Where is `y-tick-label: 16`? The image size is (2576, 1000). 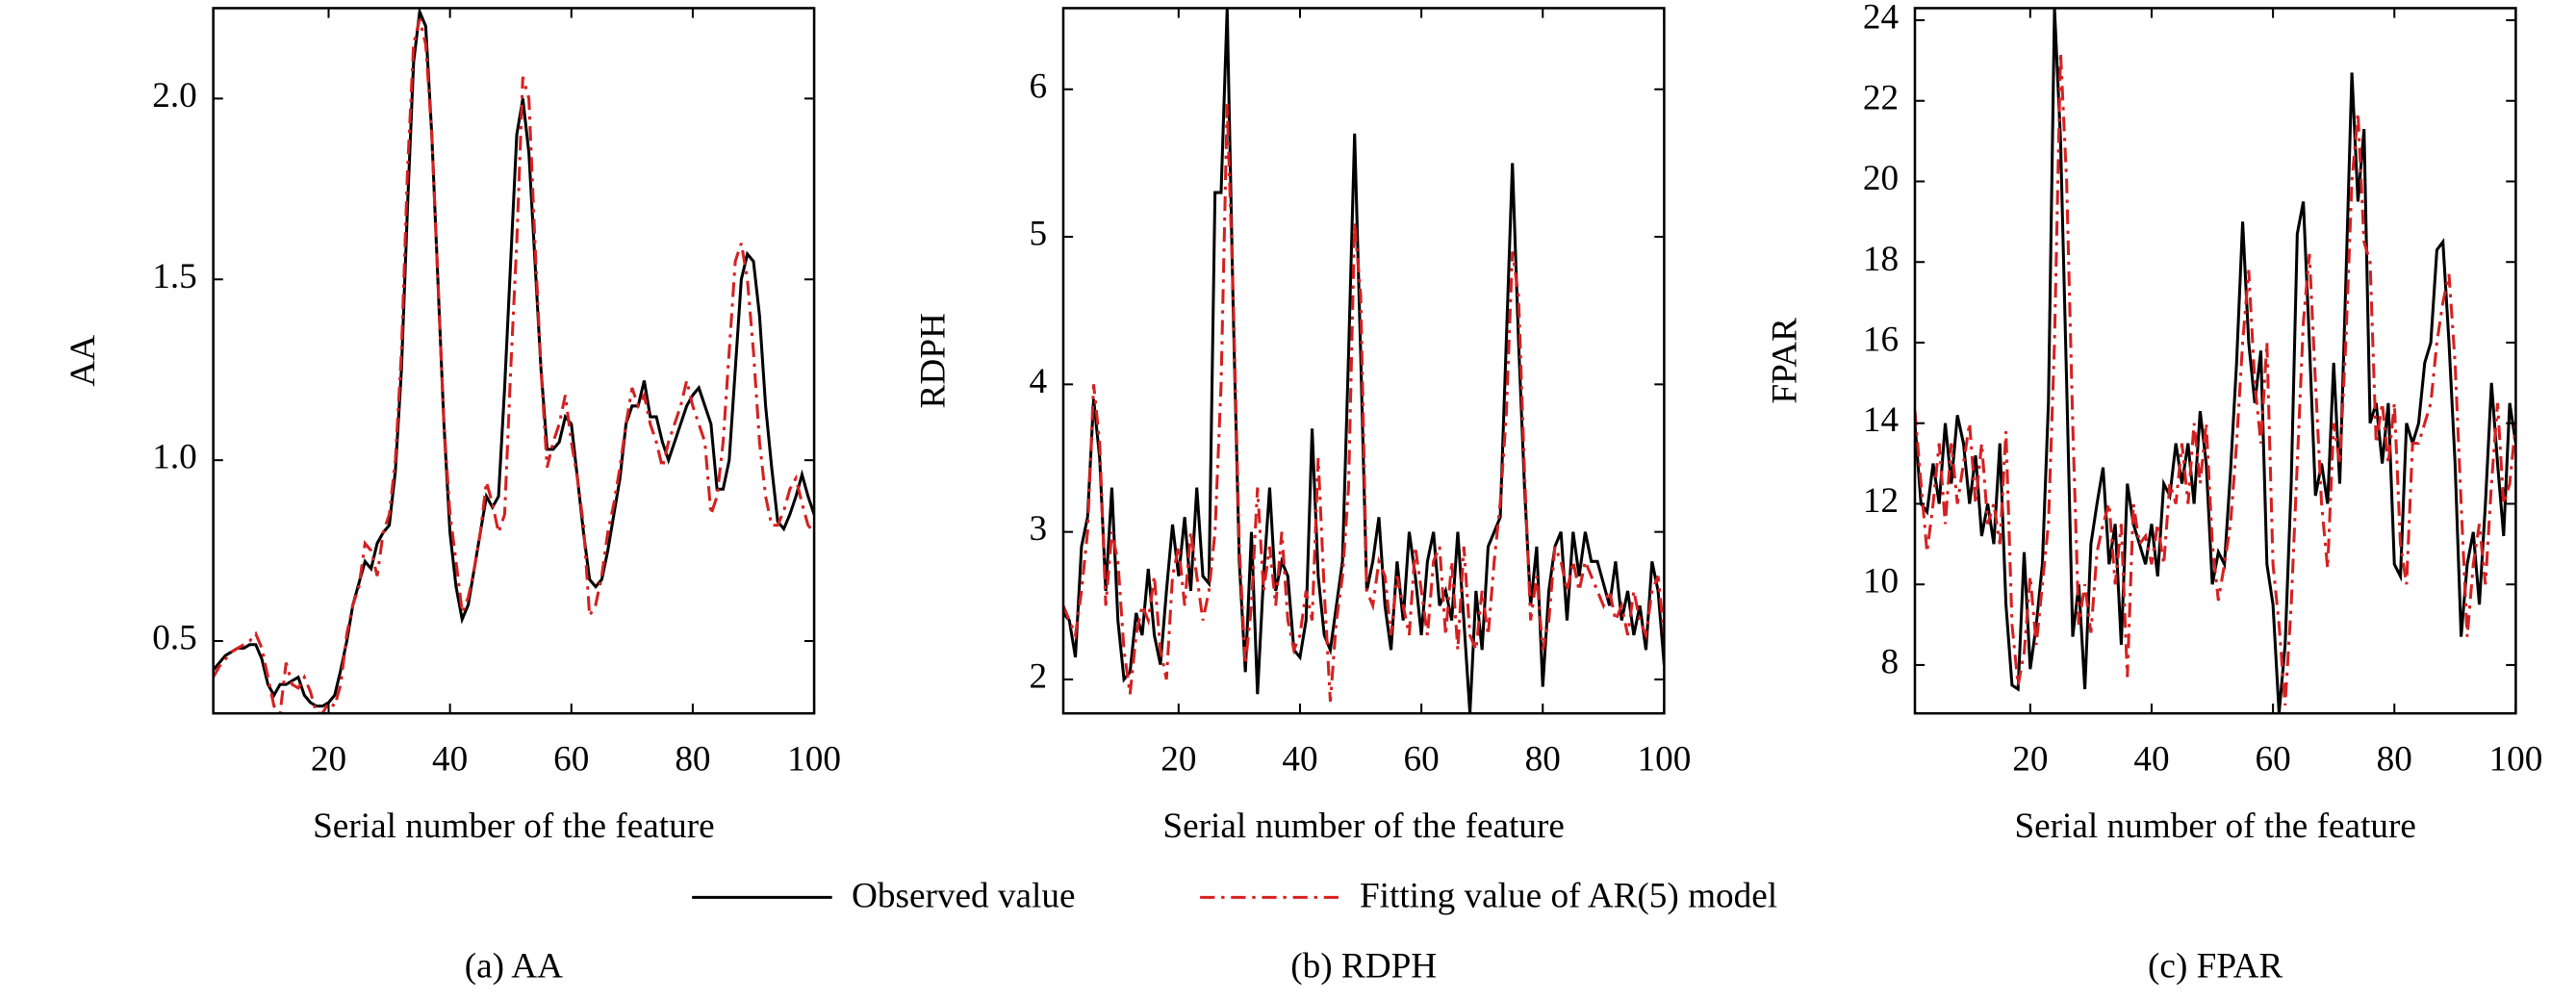 y-tick-label: 16 is located at coordinates (1881, 340).